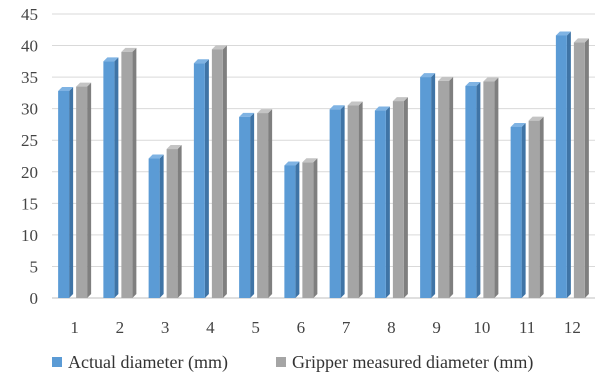 This screenshot has width=611, height=379. I want to click on x-tick-label: 3, so click(165, 327).